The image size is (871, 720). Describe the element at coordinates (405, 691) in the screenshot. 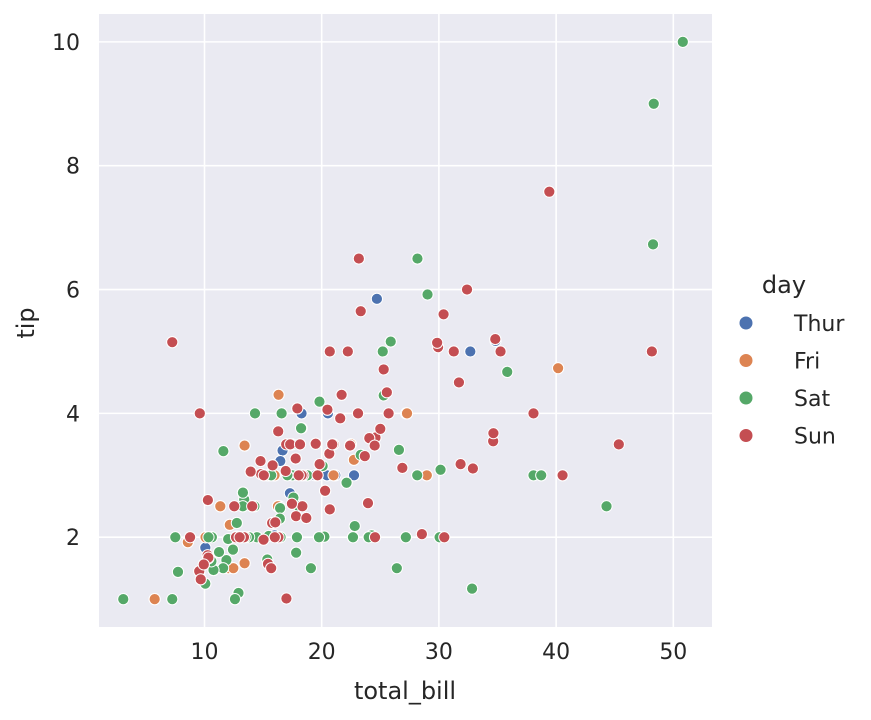

I see `x-axis-label: total_bill` at that location.